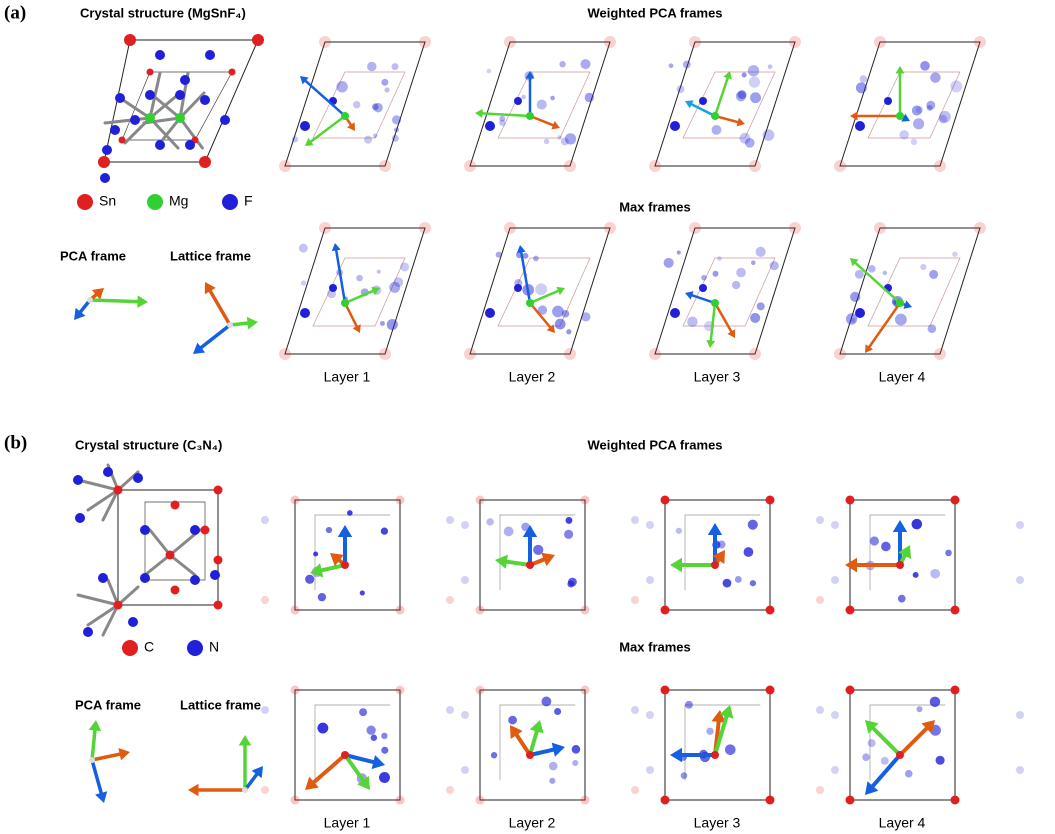 This screenshot has height=834, width=1055. What do you see at coordinates (654, 12) in the screenshot?
I see `row-title: Weighted PCA frames` at bounding box center [654, 12].